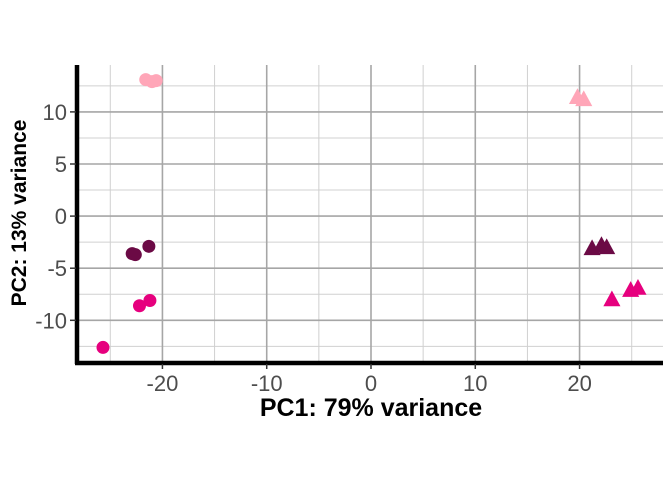  Describe the element at coordinates (267, 383) in the screenshot. I see `x-tick-label: -10` at that location.